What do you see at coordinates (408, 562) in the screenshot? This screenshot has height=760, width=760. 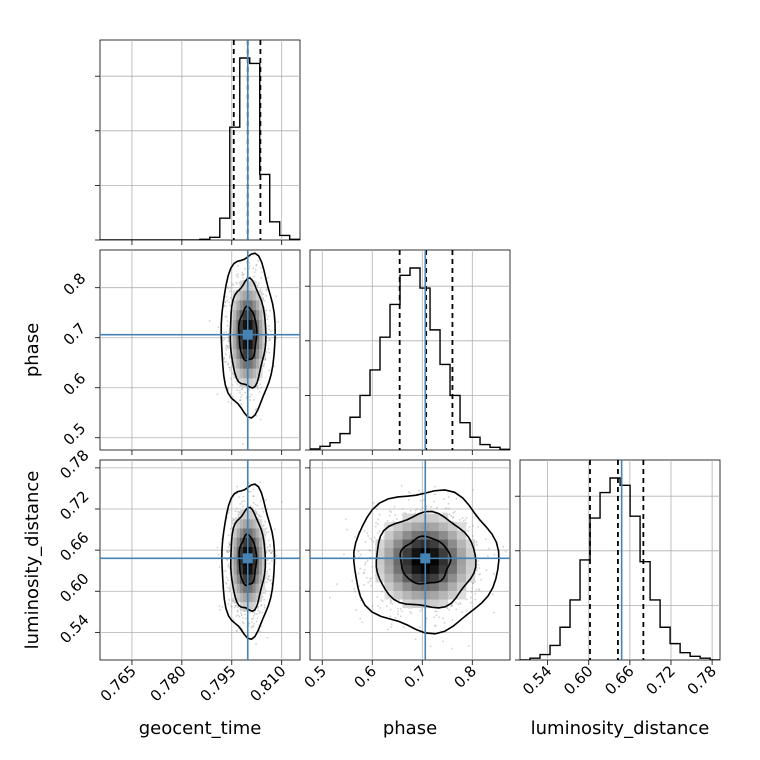 I see `panel-2d-phase-luminosity-distance` at bounding box center [408, 562].